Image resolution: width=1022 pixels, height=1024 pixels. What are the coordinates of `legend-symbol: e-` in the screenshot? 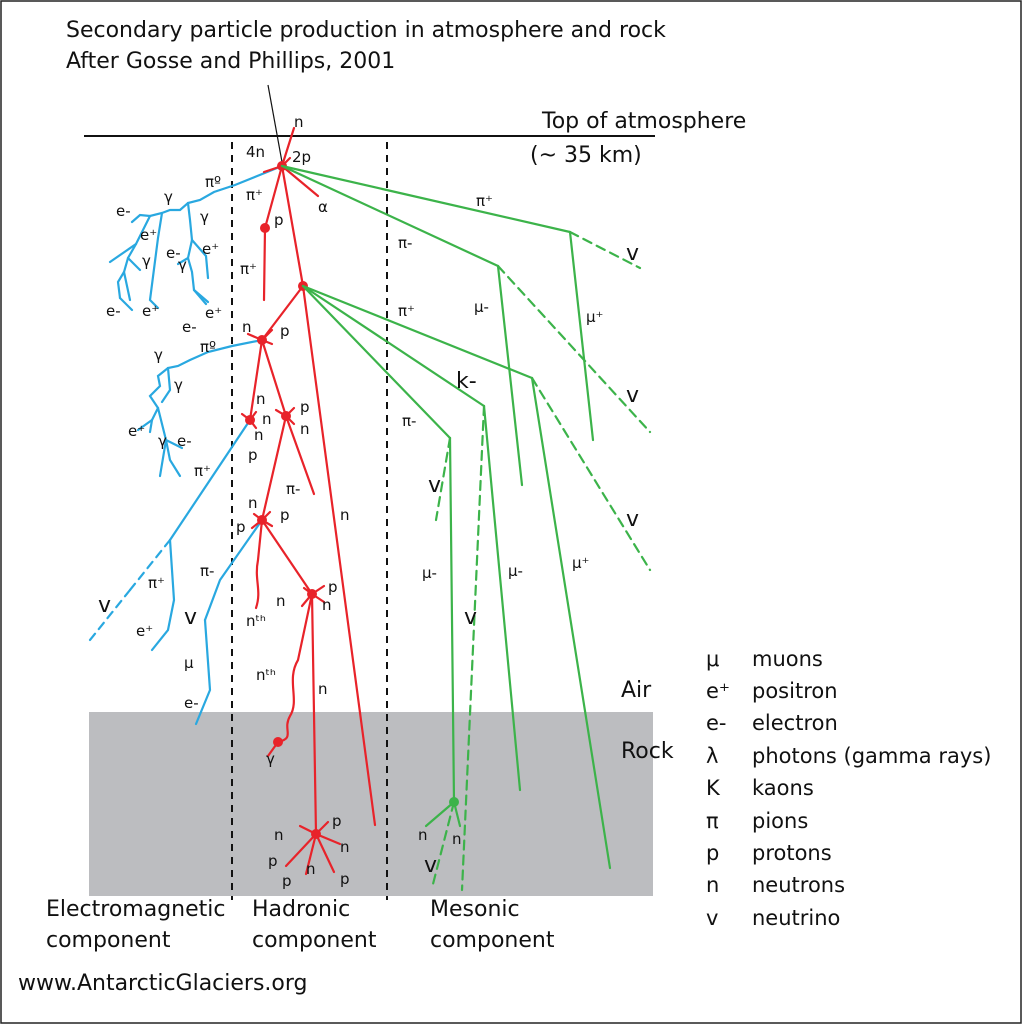 It's located at (716, 723).